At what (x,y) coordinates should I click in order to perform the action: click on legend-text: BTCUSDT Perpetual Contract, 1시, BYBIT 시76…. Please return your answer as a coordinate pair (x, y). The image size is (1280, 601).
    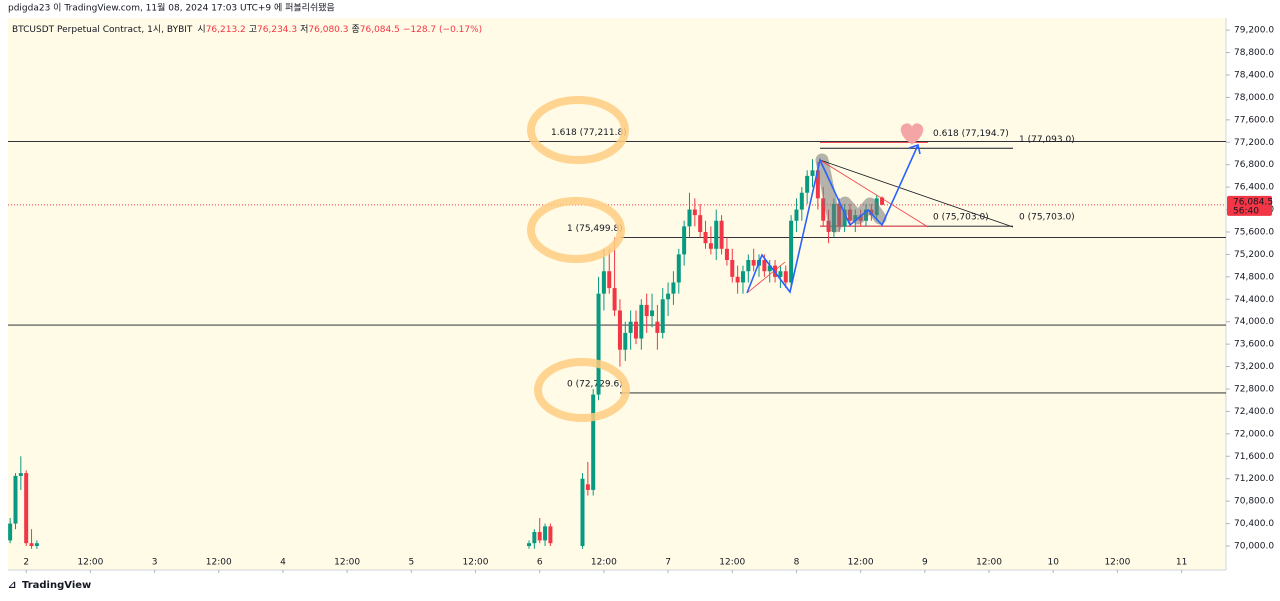
    Looking at the image, I should click on (247, 29).